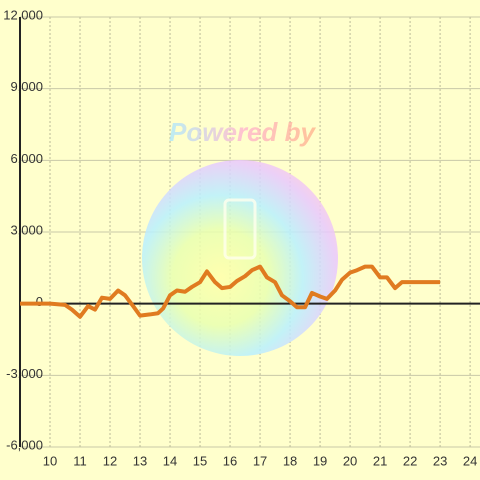 This screenshot has width=480, height=480. Describe the element at coordinates (39, 301) in the screenshot. I see `y-tick-label: 0` at that location.